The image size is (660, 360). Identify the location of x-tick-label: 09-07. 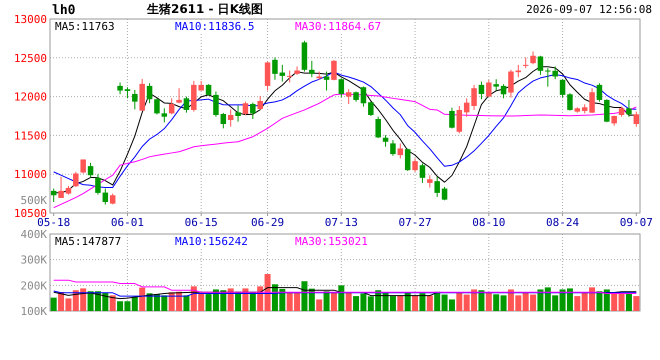
(636, 222).